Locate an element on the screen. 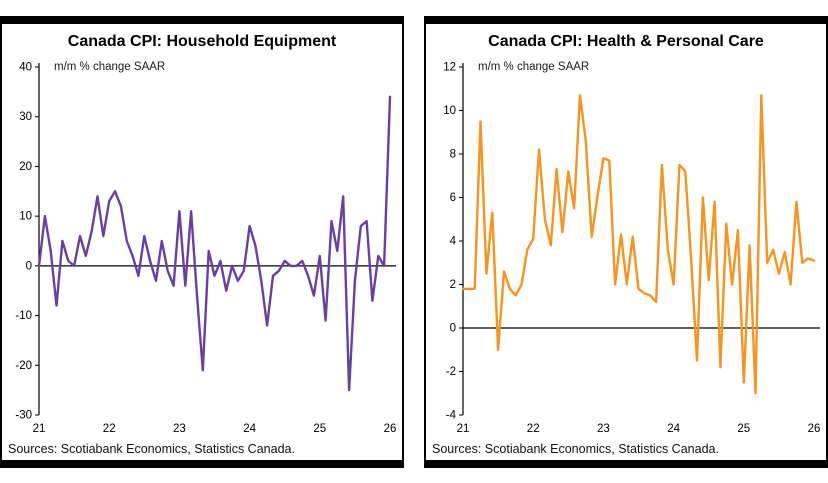  y-tick-label: -4 is located at coordinates (451, 416).